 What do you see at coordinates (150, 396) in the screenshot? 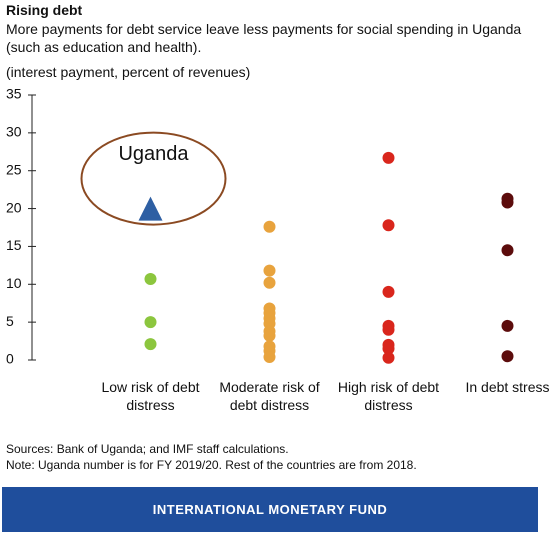
I see `x-tick-label: Low risk of debt distress` at bounding box center [150, 396].